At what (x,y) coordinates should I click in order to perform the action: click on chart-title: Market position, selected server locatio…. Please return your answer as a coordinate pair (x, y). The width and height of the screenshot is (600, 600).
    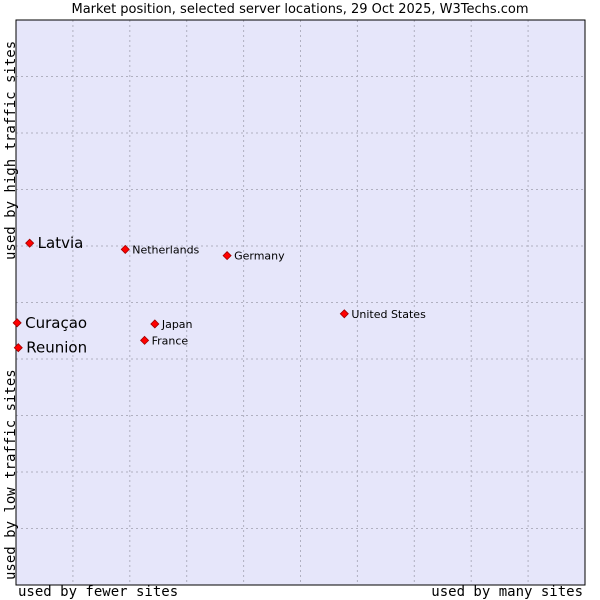
    Looking at the image, I should click on (300, 9).